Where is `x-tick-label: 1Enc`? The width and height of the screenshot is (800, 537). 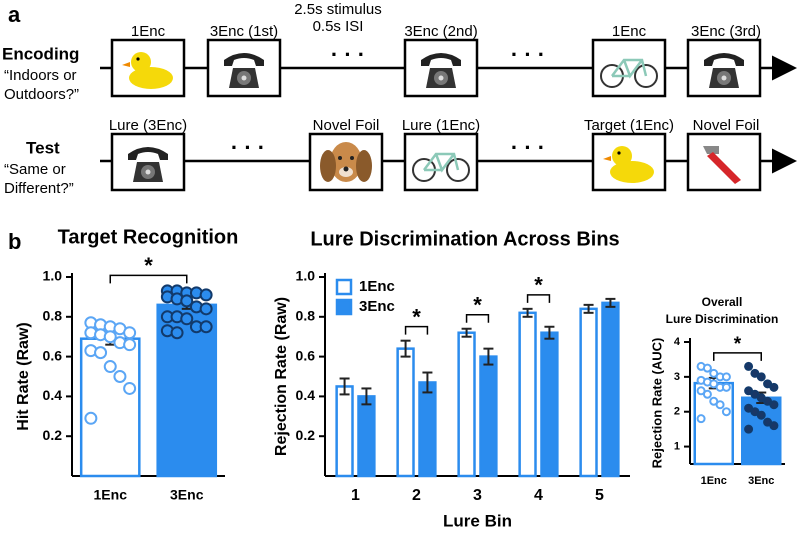 x-tick-label: 1Enc is located at coordinates (714, 481).